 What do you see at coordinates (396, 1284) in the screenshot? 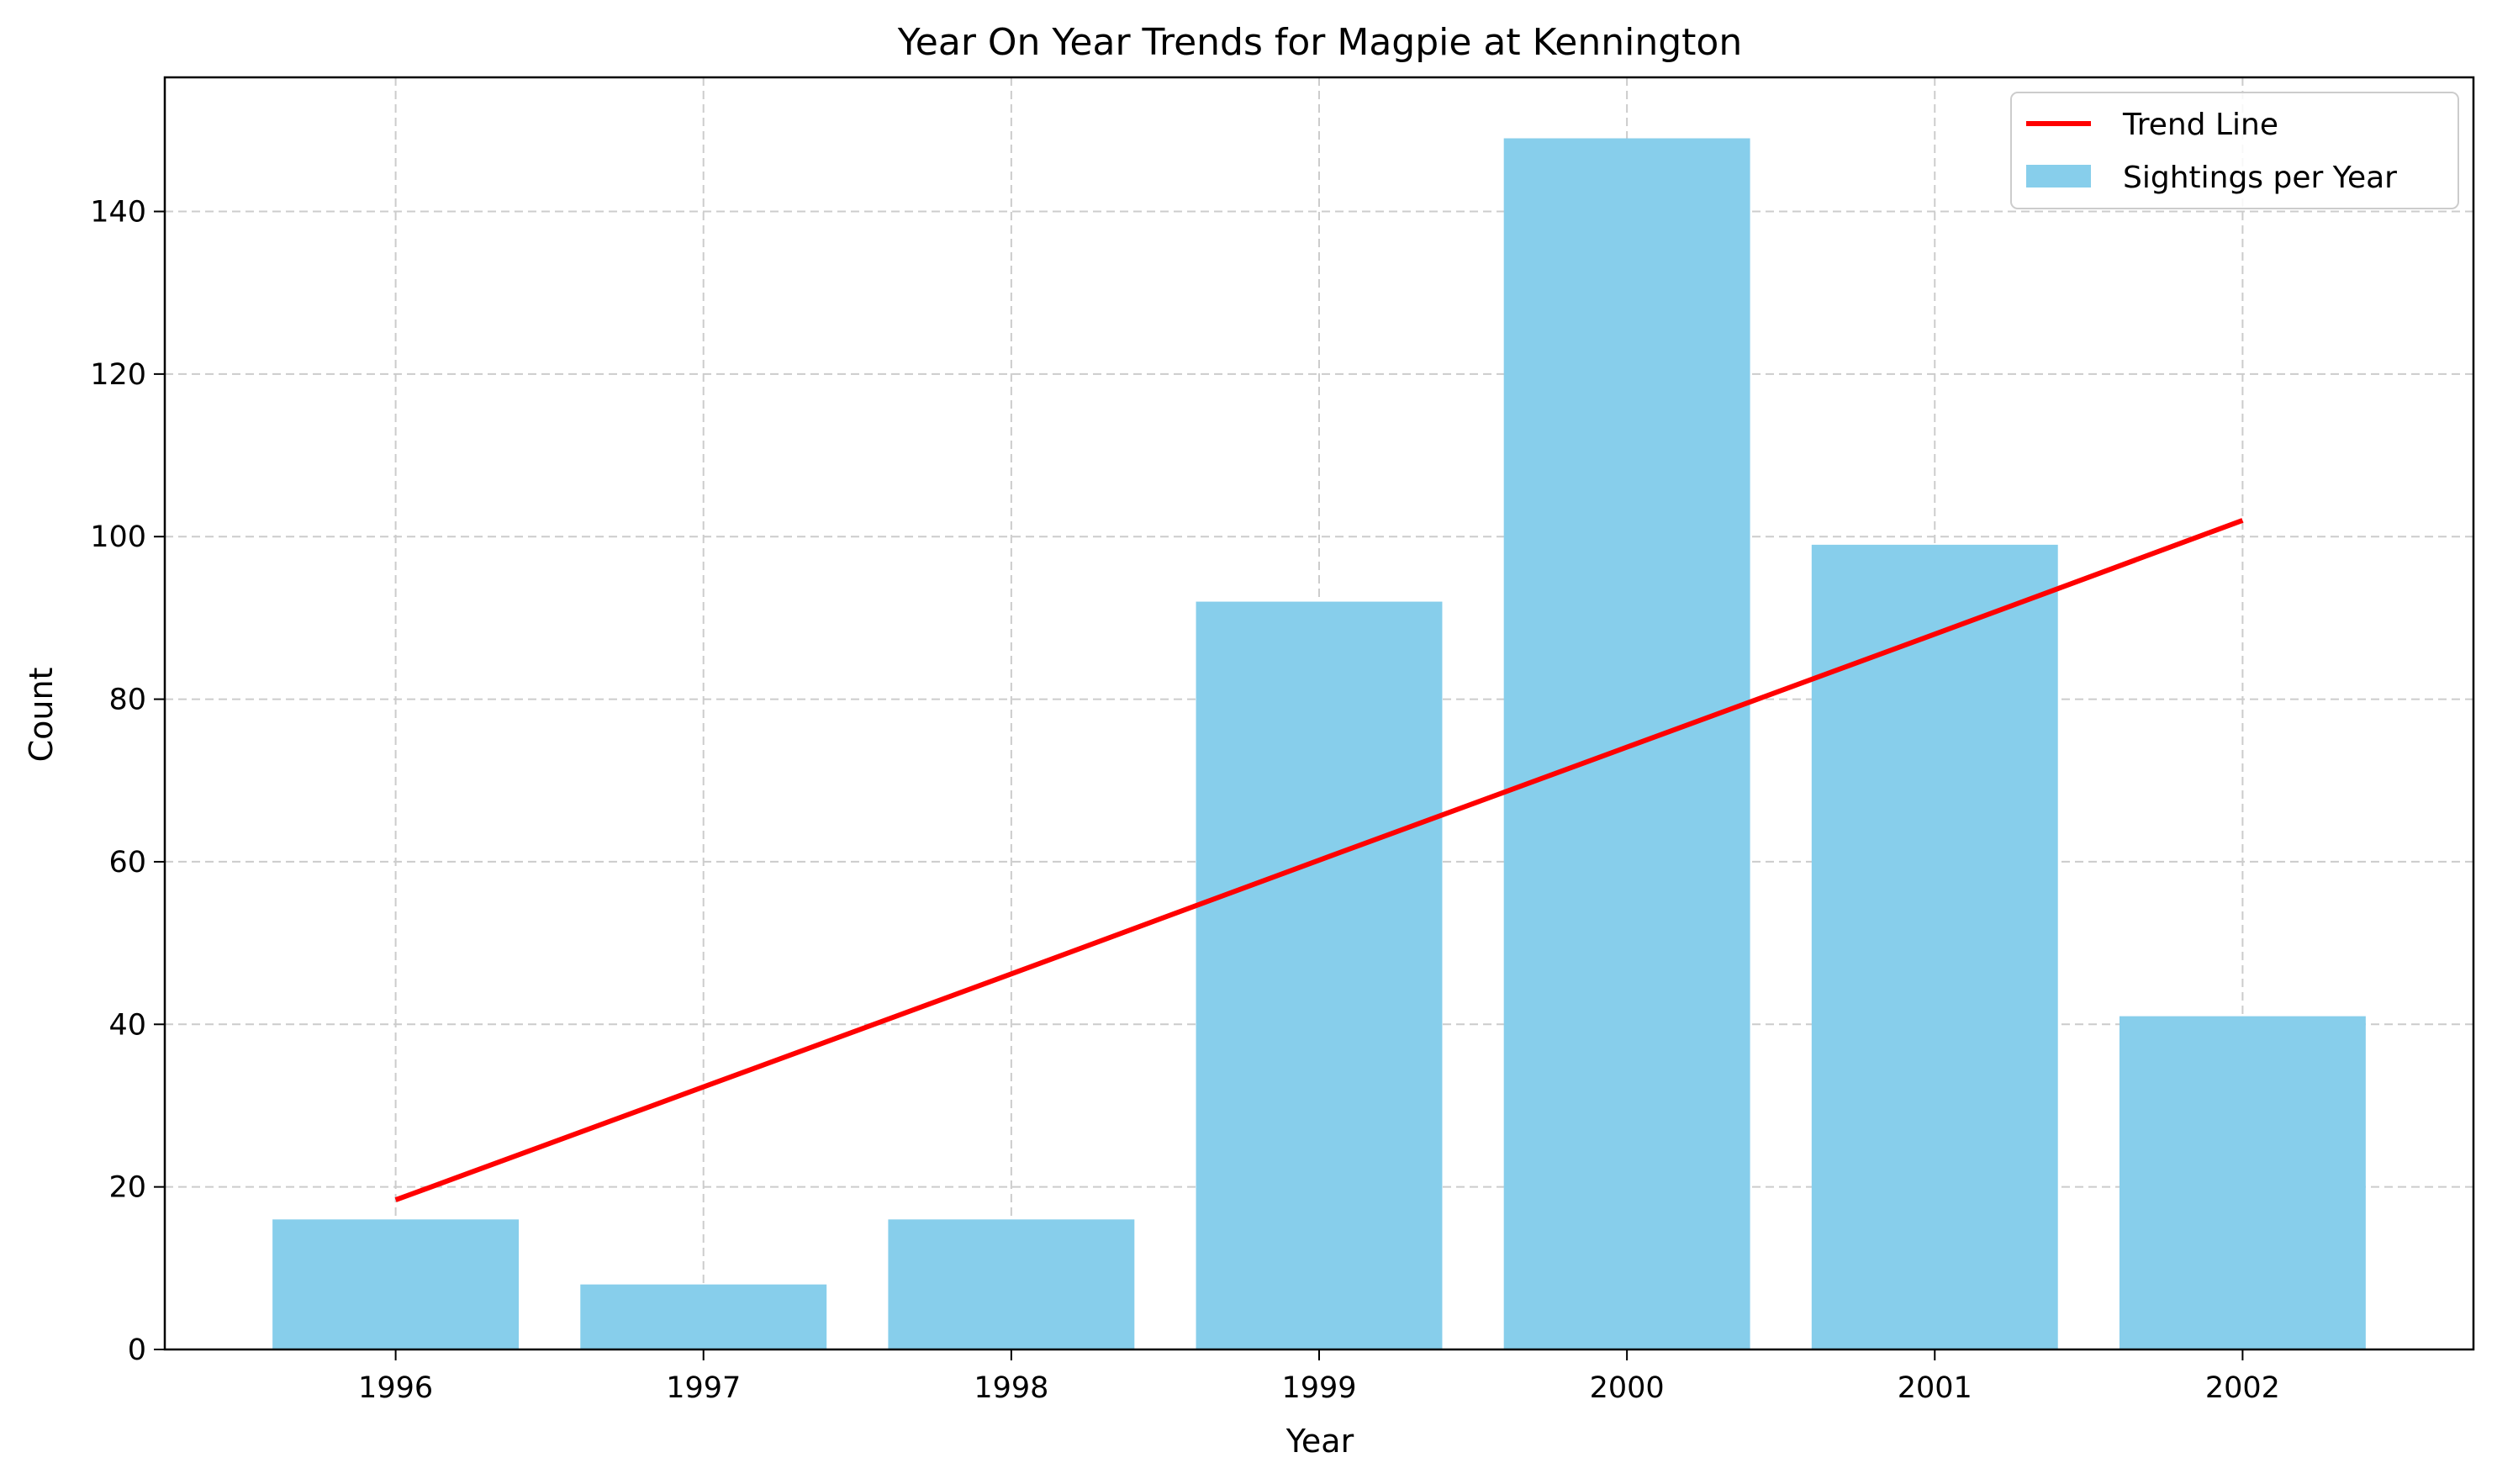
I see `bar-1996` at bounding box center [396, 1284].